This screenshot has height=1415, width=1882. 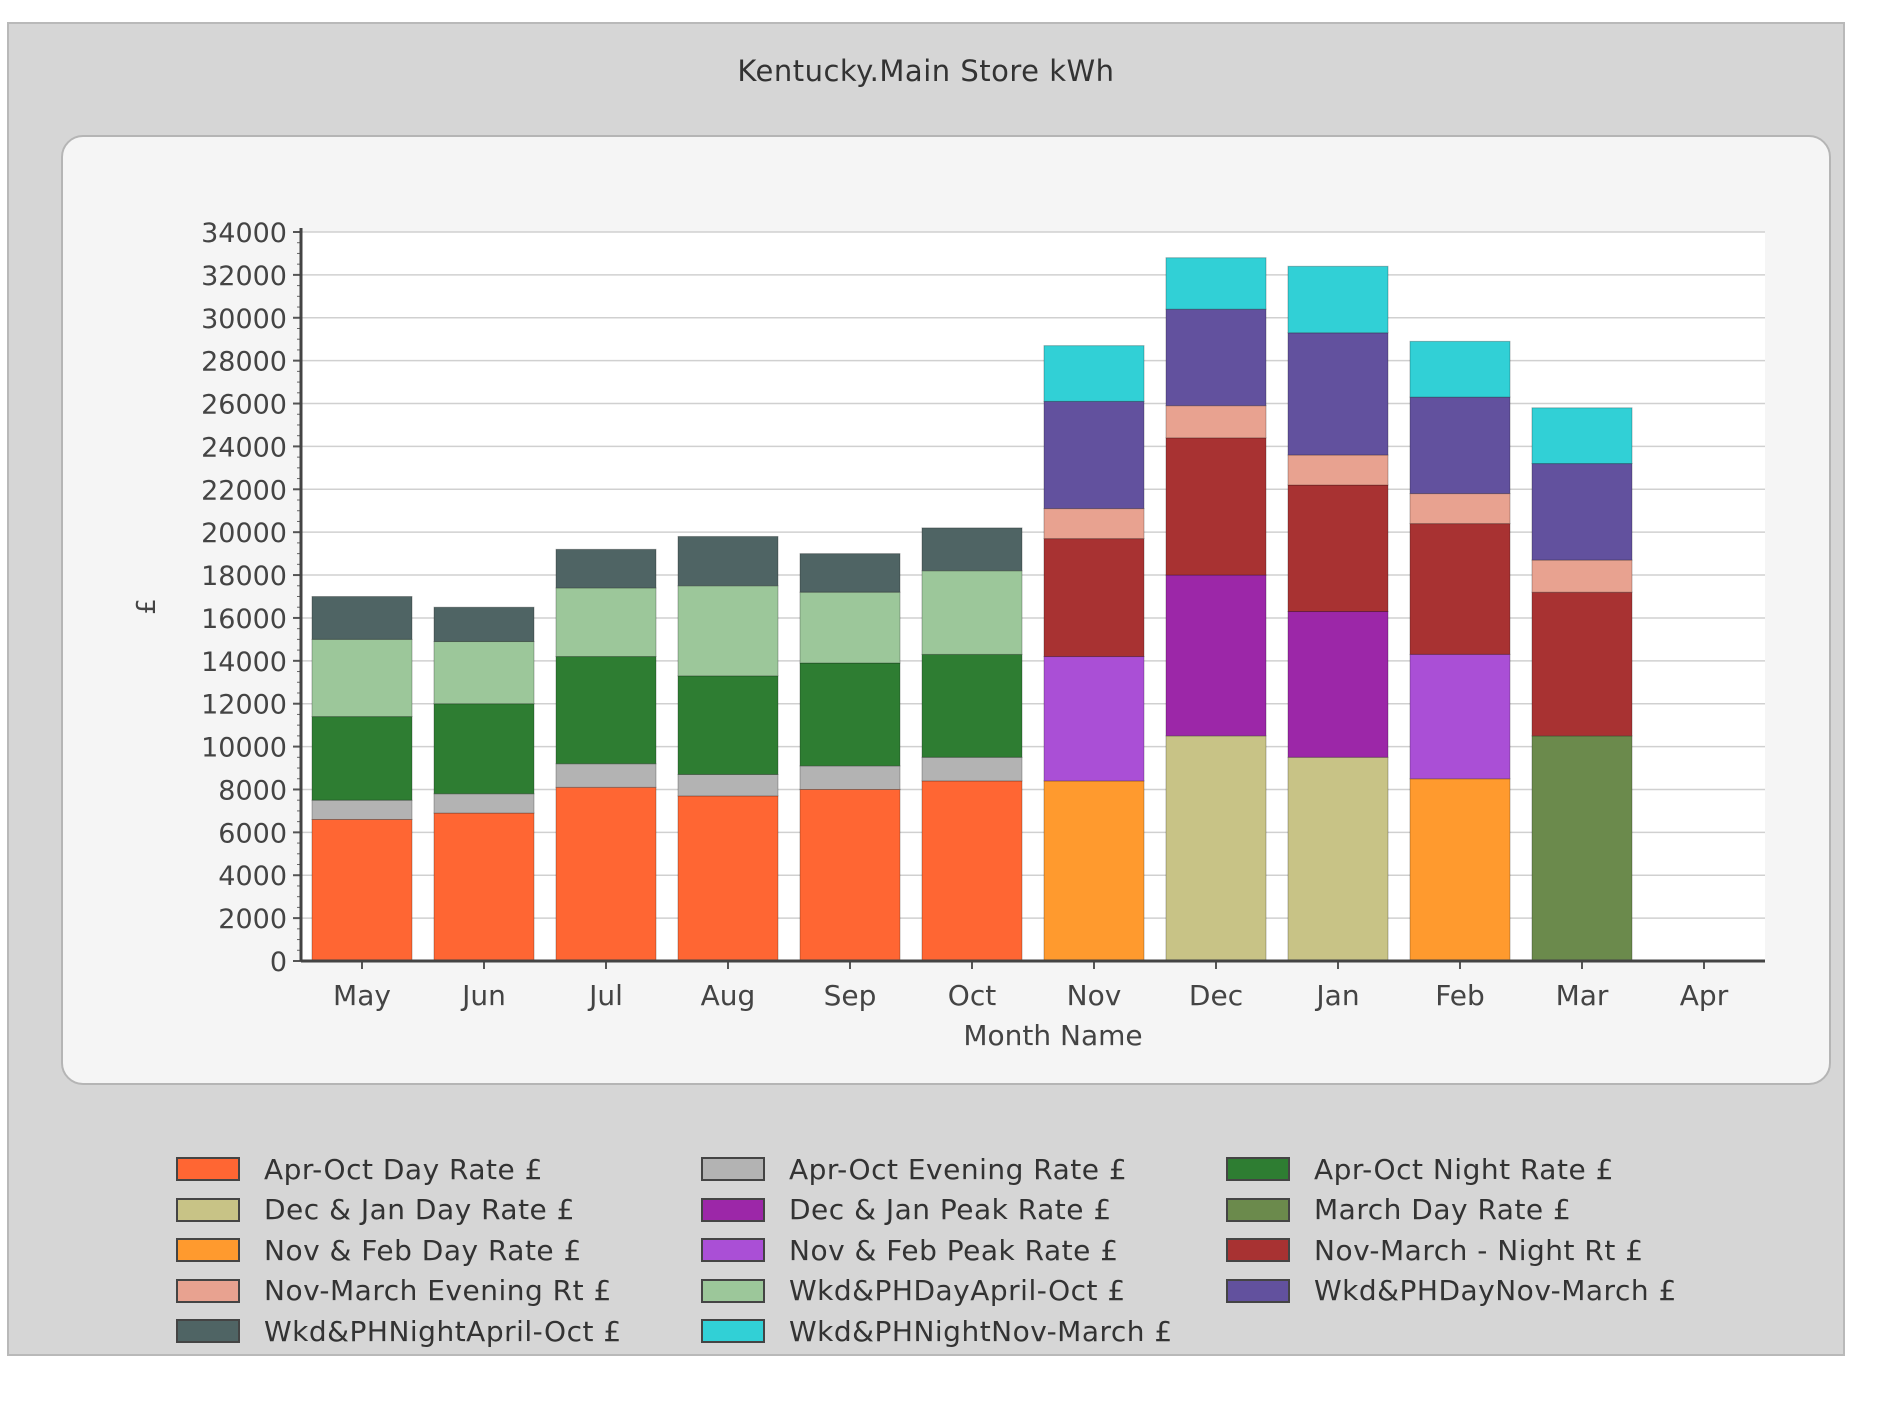 What do you see at coordinates (362, 995) in the screenshot?
I see `x-tick-label: May` at bounding box center [362, 995].